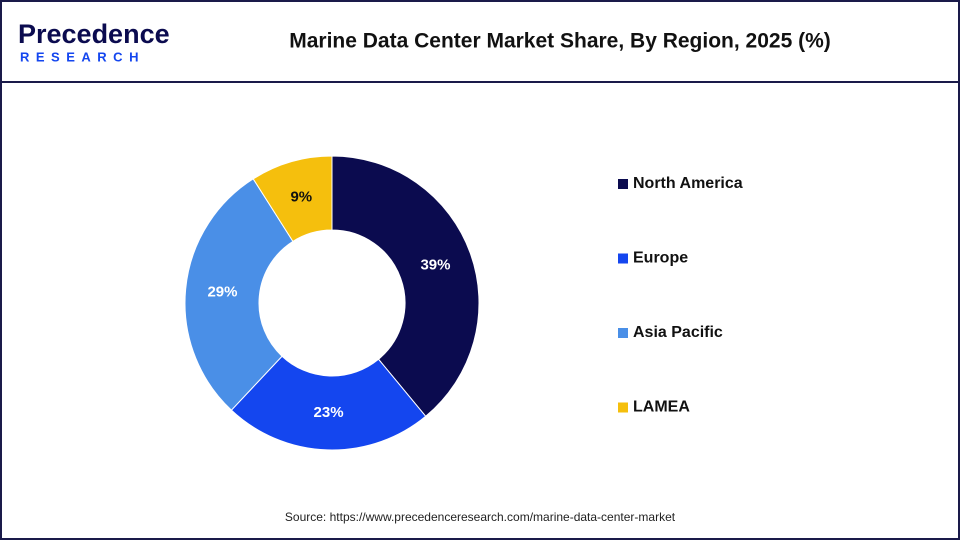 The image size is (960, 540). What do you see at coordinates (329, 412) in the screenshot?
I see `value-label: 23%` at bounding box center [329, 412].